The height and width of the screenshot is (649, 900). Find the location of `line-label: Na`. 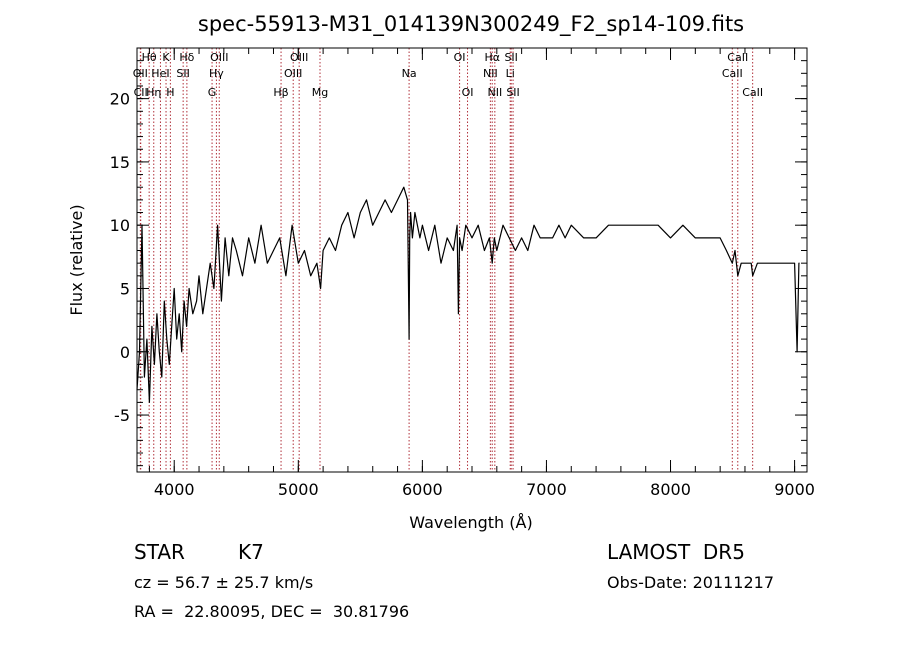

line-label: Na is located at coordinates (409, 73).